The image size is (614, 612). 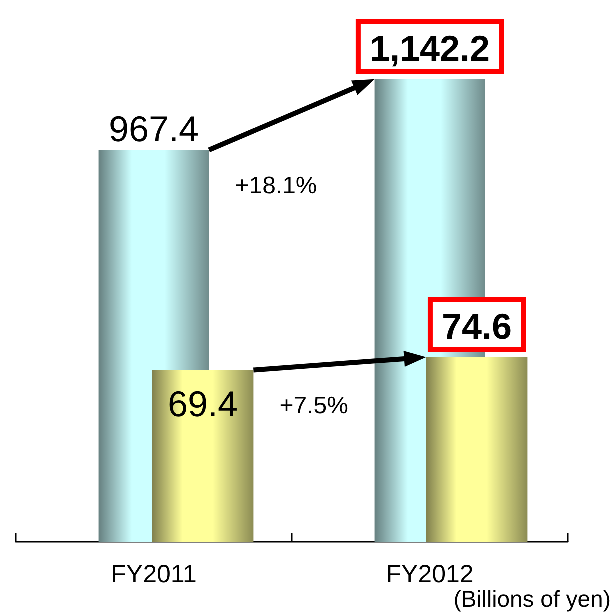 I want to click on data-label: 74.6, so click(x=477, y=326).